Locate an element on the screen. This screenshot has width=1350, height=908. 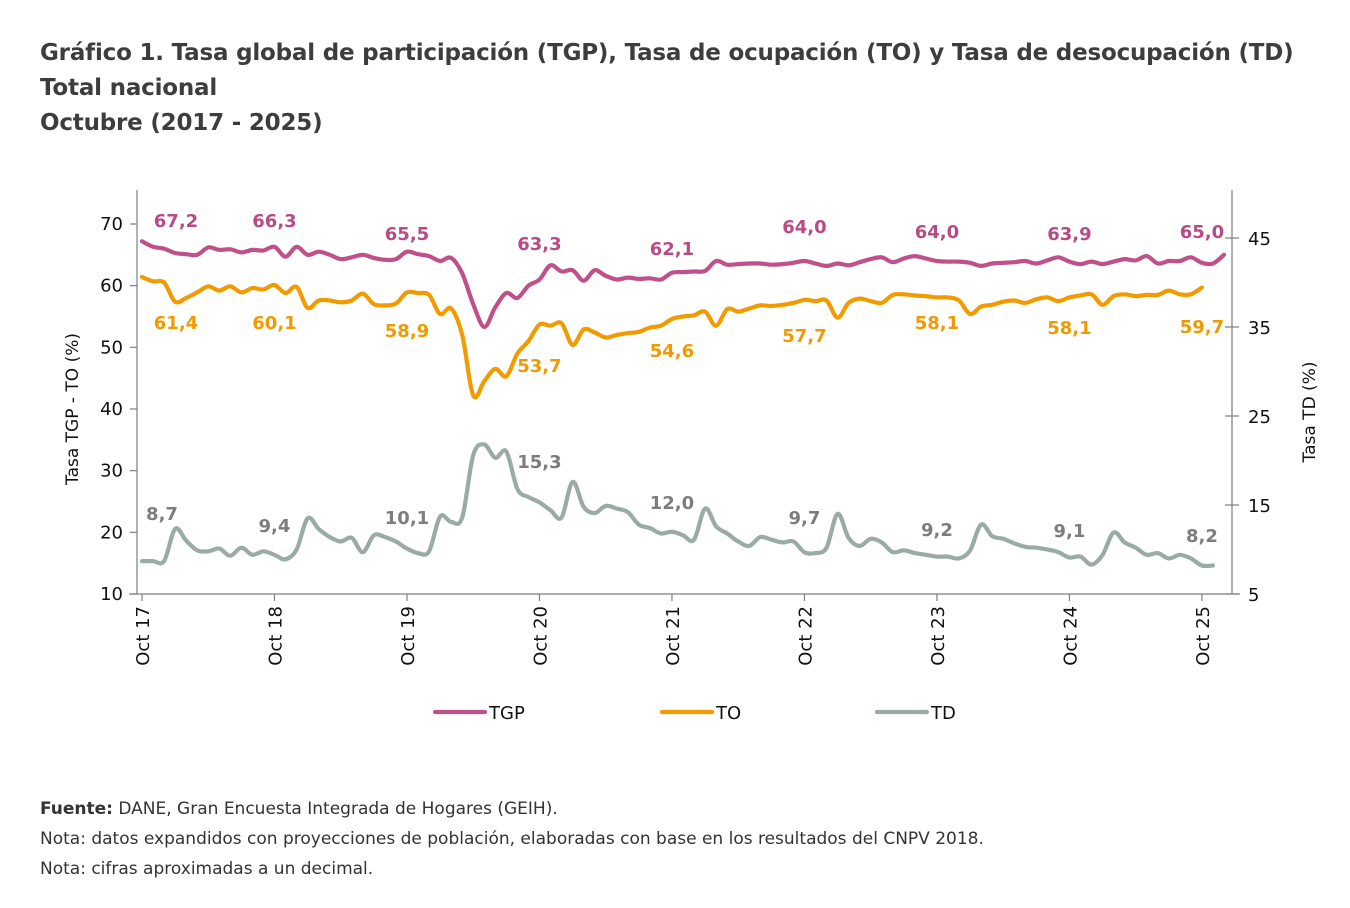
left-tick-label: 70 is located at coordinates (111, 224).